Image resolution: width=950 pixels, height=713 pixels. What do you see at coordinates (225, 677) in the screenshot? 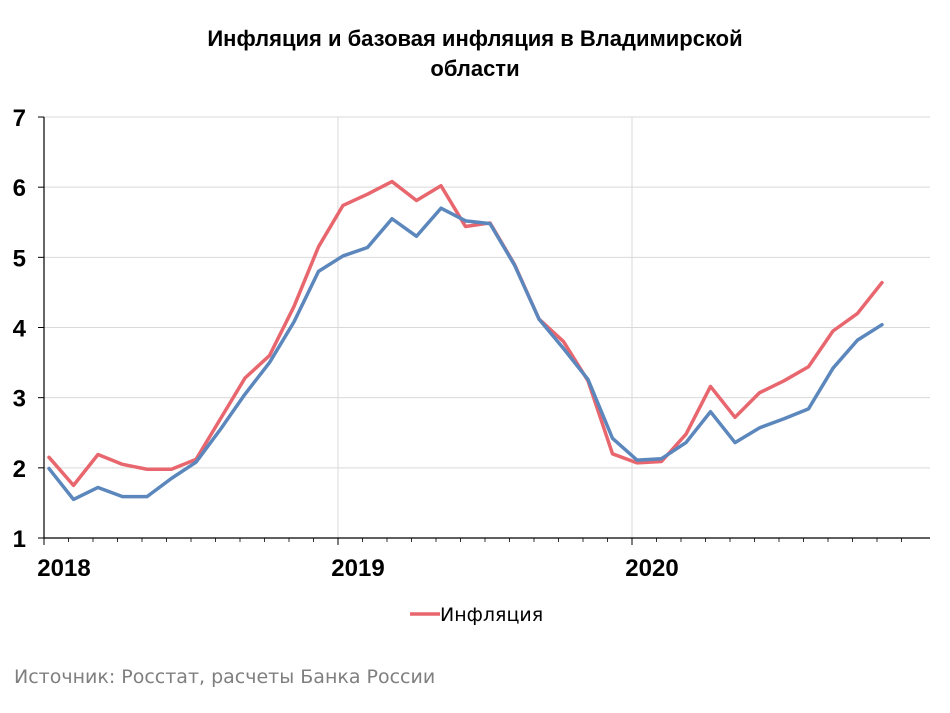
I see `source-note: Источник: Росстат, расчеты Банка России` at bounding box center [225, 677].